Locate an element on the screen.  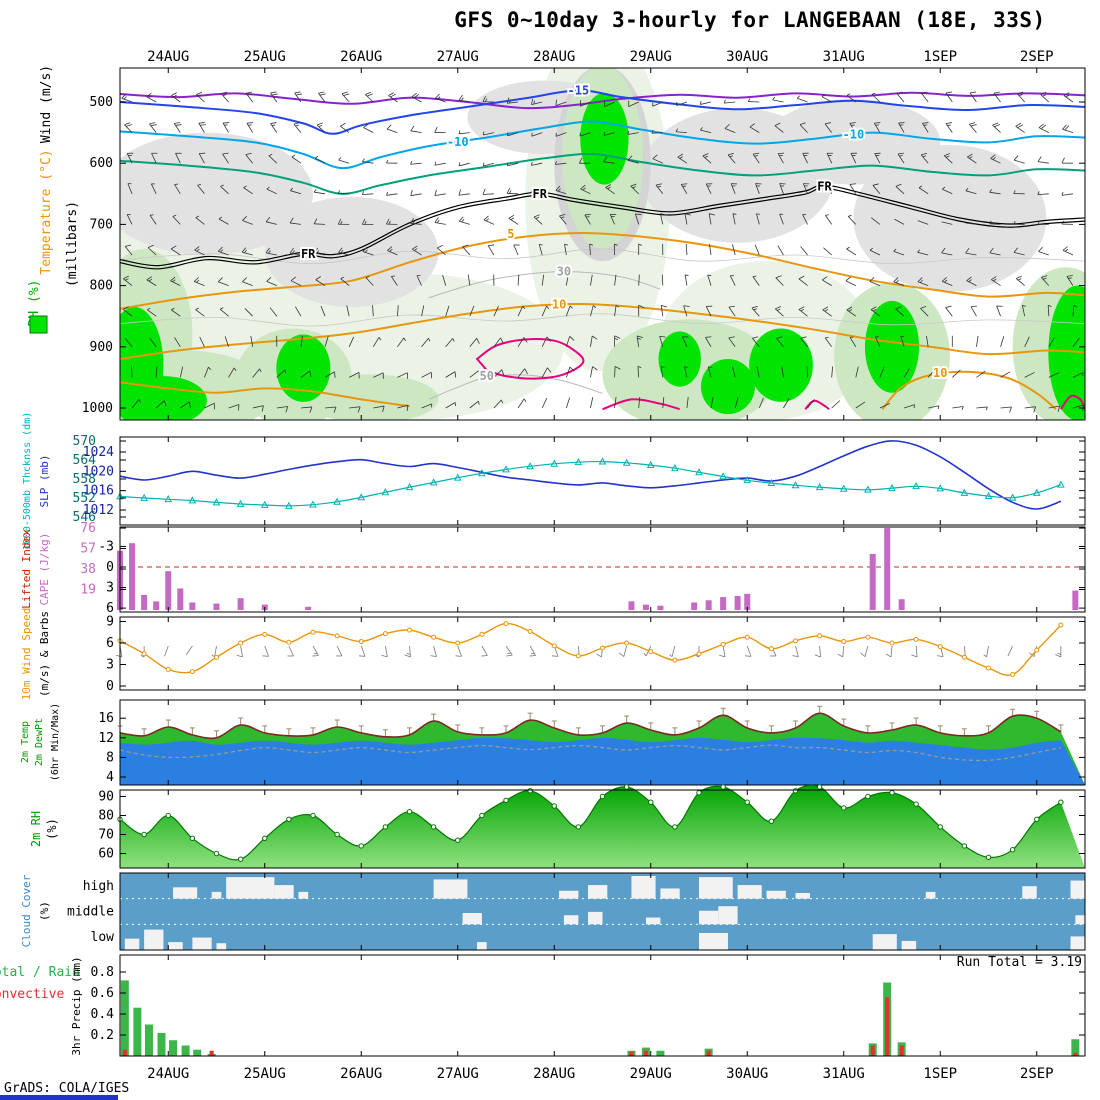
svg-text: 0.2 is located at coordinates (102, 1035).